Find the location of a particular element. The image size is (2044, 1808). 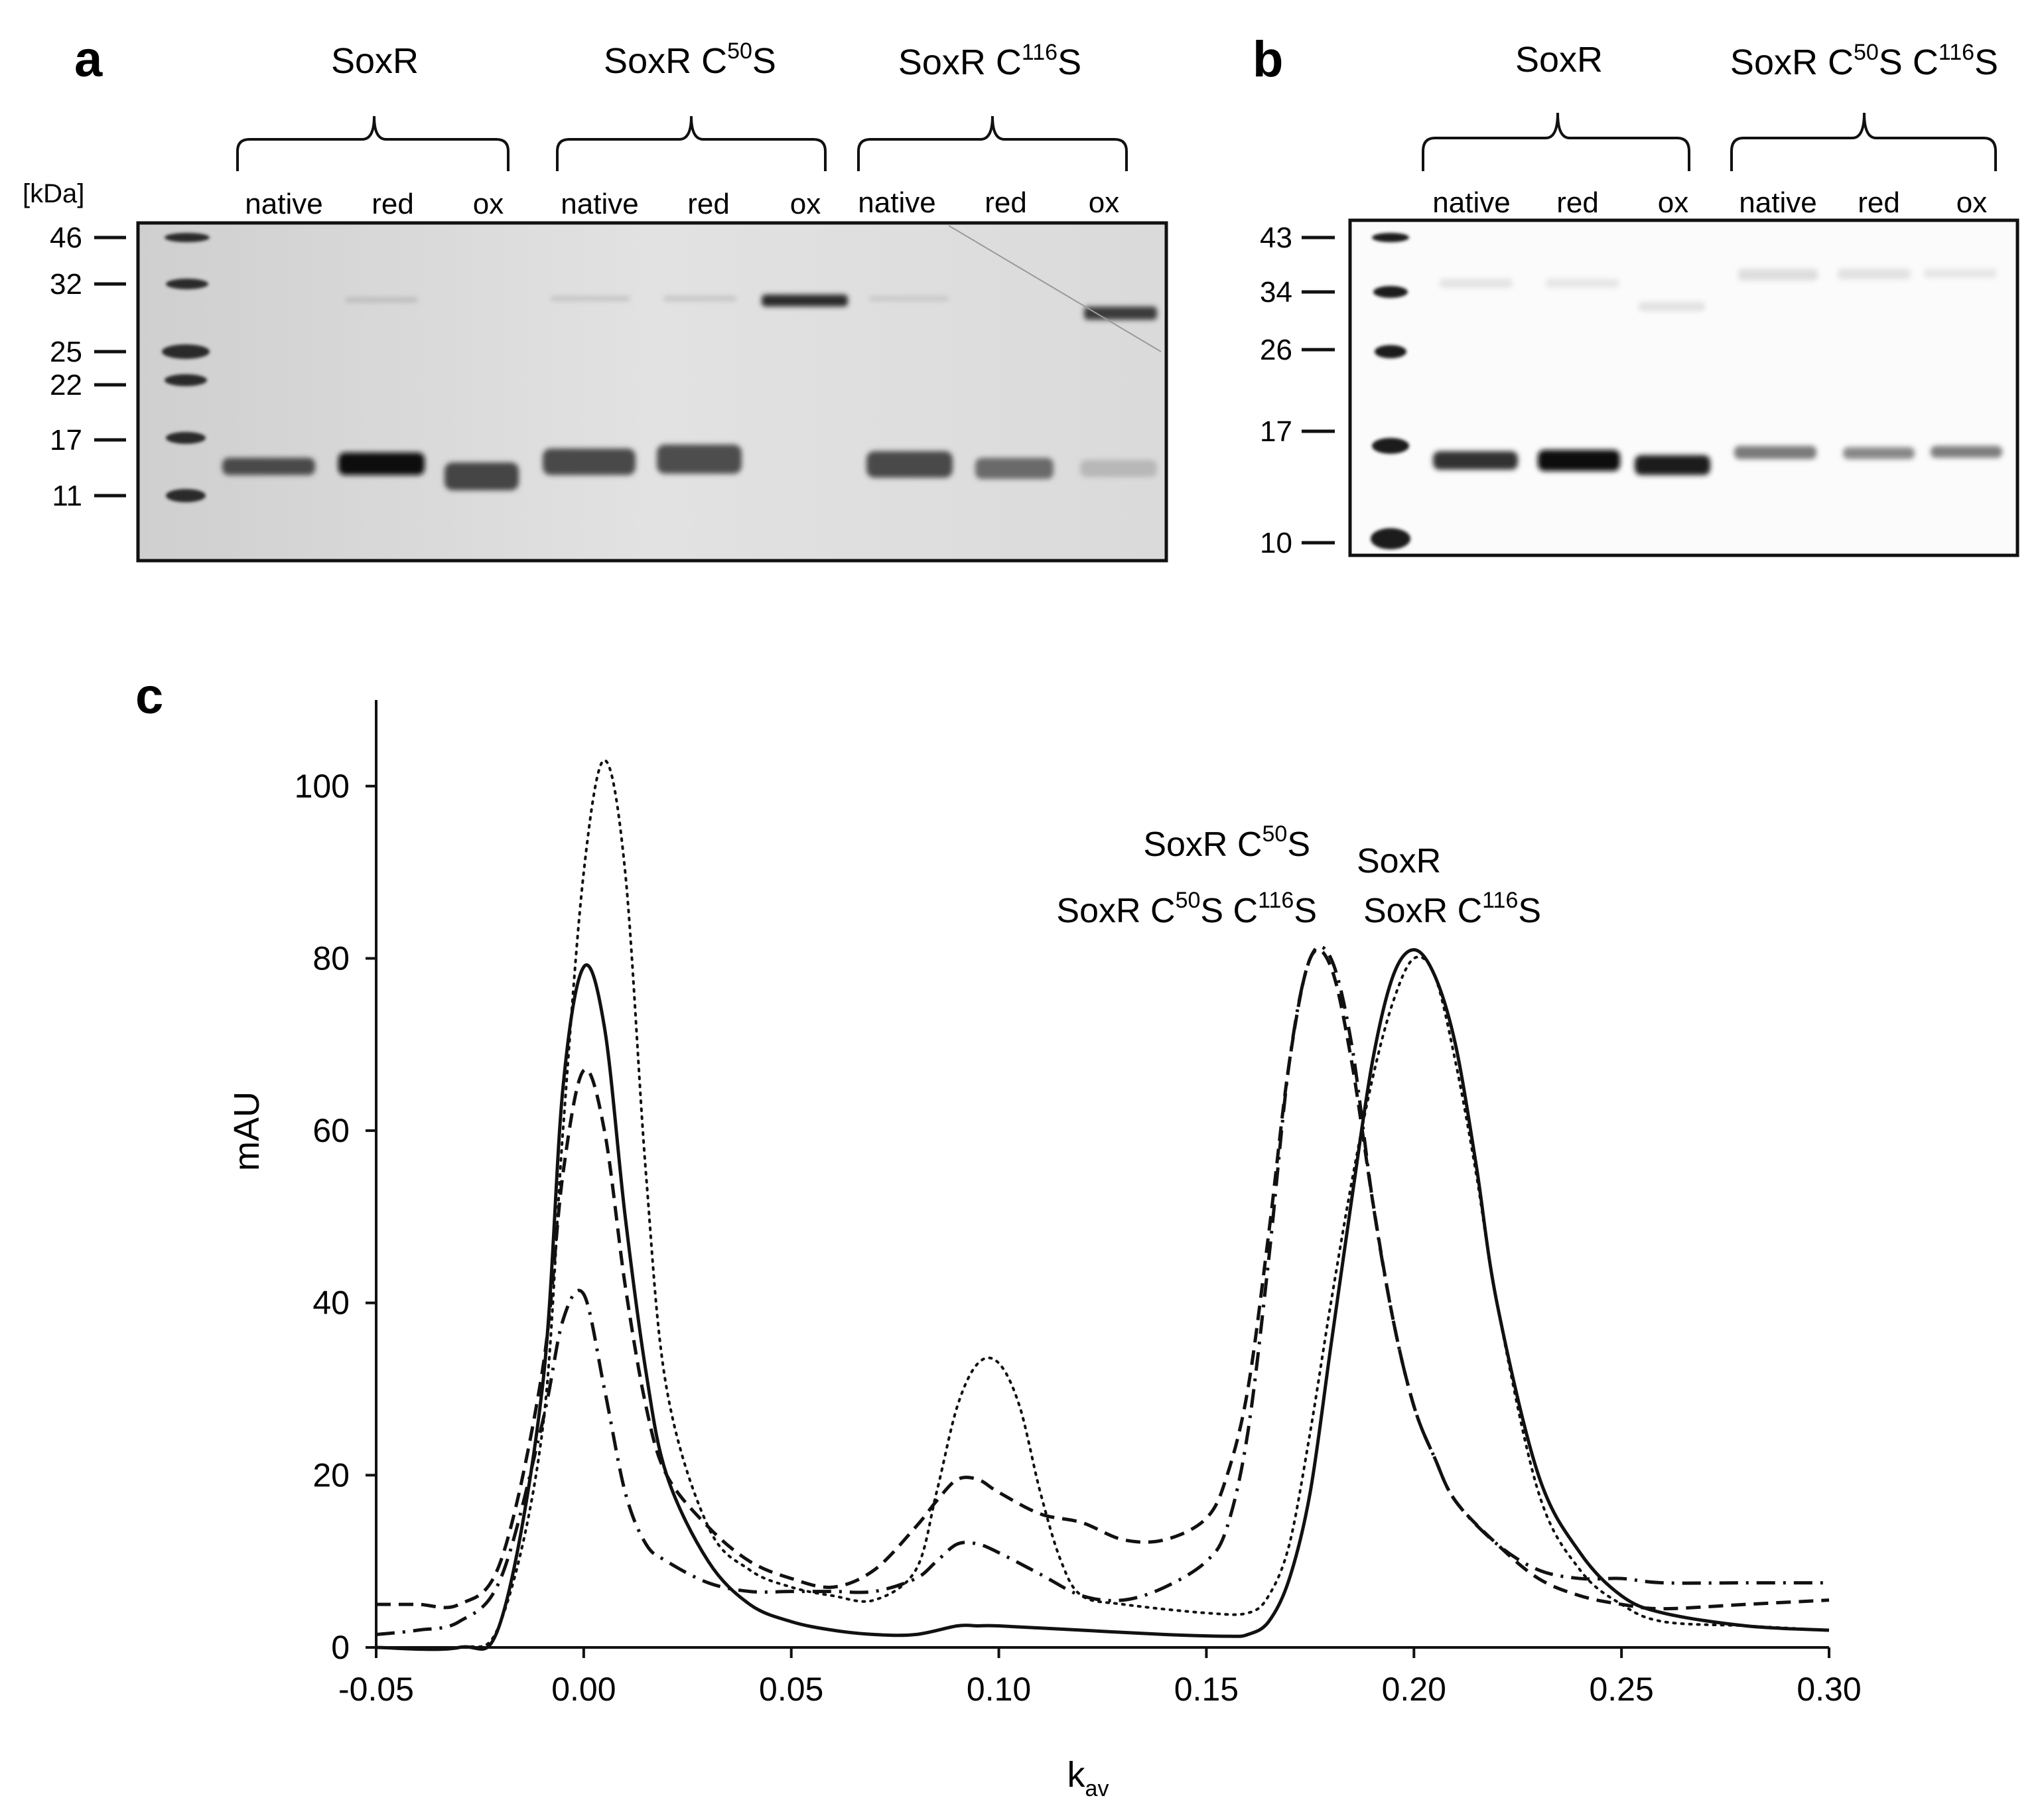

panel-b-band-soxr-ox is located at coordinates (1672, 465).